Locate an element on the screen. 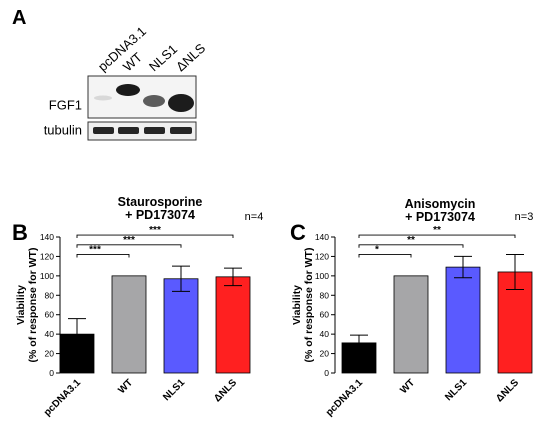  chart-c-ytick-label-80: 80 is located at coordinates (325, 295).